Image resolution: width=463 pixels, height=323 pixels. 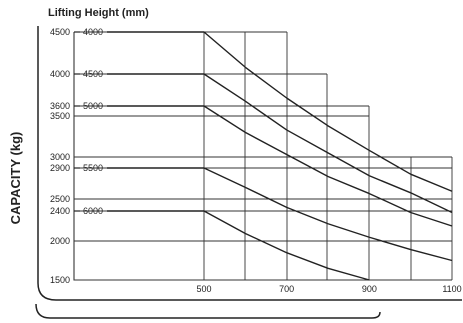 I want to click on x-tick-label: 1100, so click(x=451, y=289).